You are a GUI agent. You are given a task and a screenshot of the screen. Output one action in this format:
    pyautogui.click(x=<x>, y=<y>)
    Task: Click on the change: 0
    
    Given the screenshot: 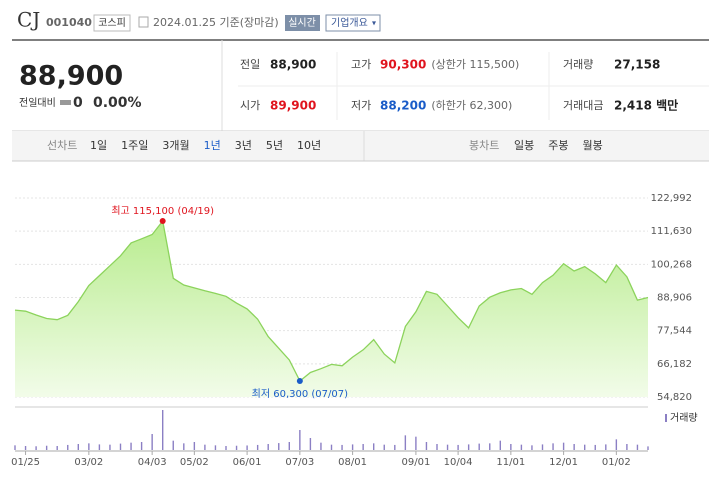 What is the action you would take?
    pyautogui.click(x=78, y=103)
    